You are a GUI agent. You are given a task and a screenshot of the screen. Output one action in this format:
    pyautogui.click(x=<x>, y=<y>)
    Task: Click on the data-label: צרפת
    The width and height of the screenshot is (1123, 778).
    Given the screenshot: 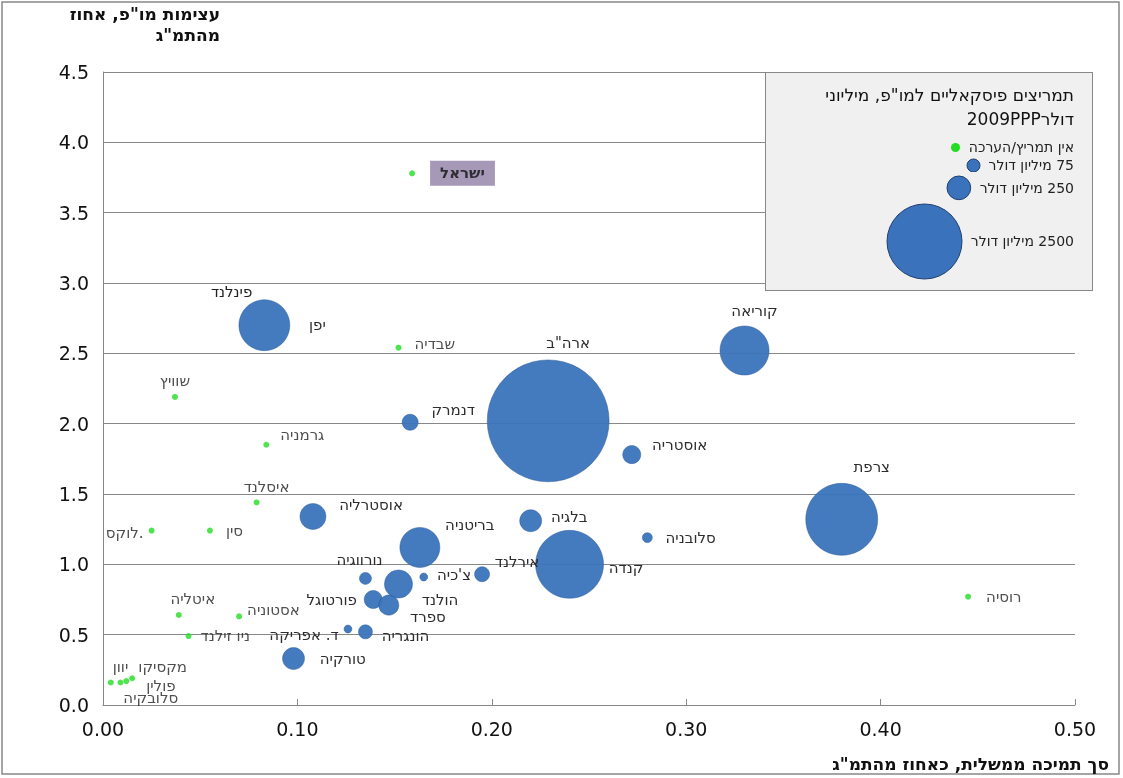 What is the action you would take?
    pyautogui.click(x=872, y=466)
    